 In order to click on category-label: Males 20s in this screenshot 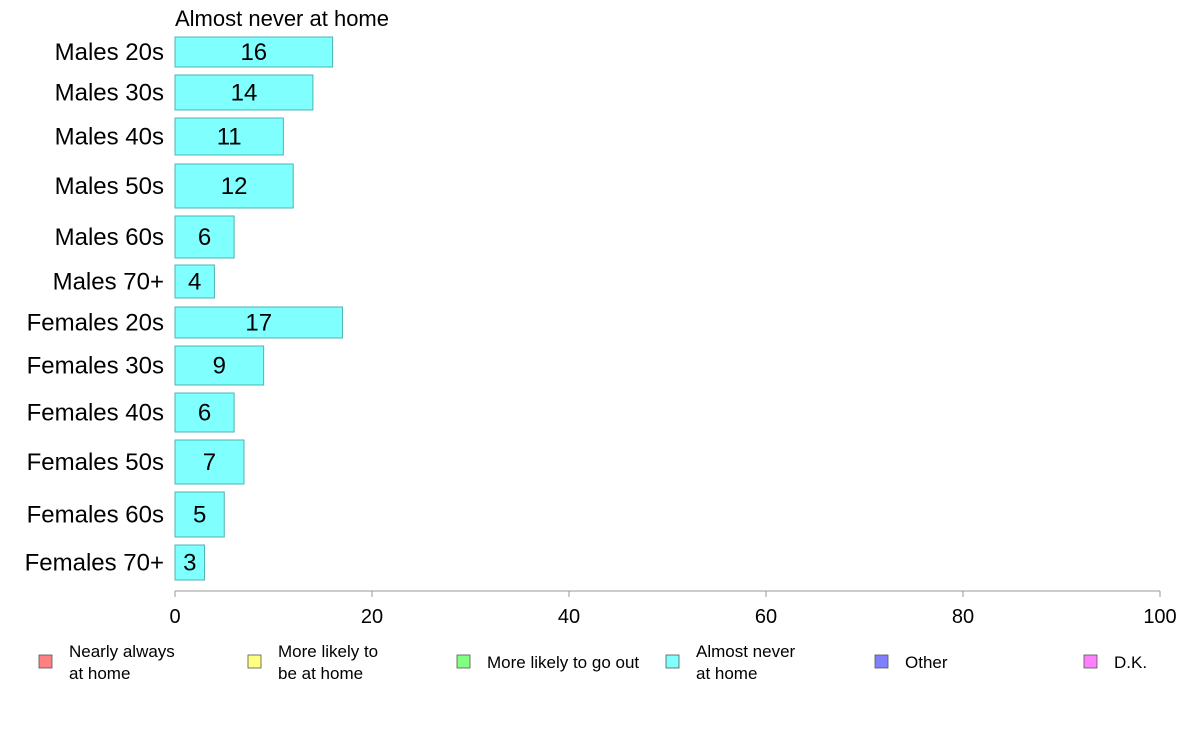, I will do `click(109, 52)`.